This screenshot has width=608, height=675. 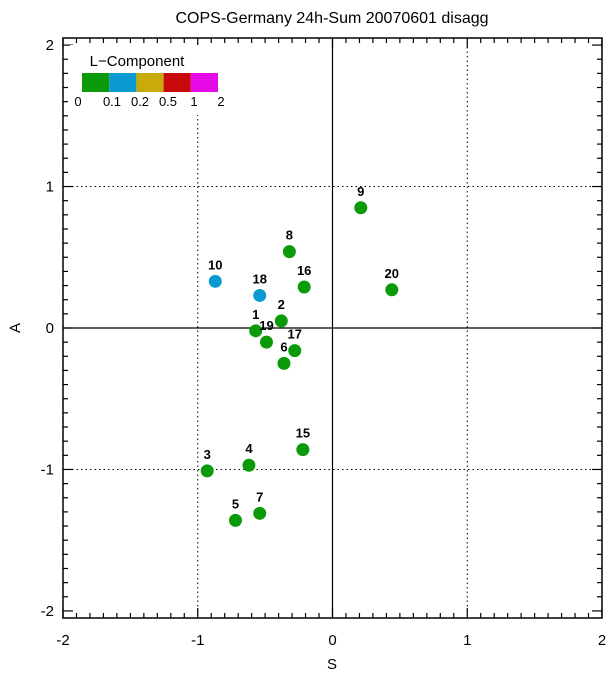 I want to click on legend-title: L−Component, so click(x=137, y=61).